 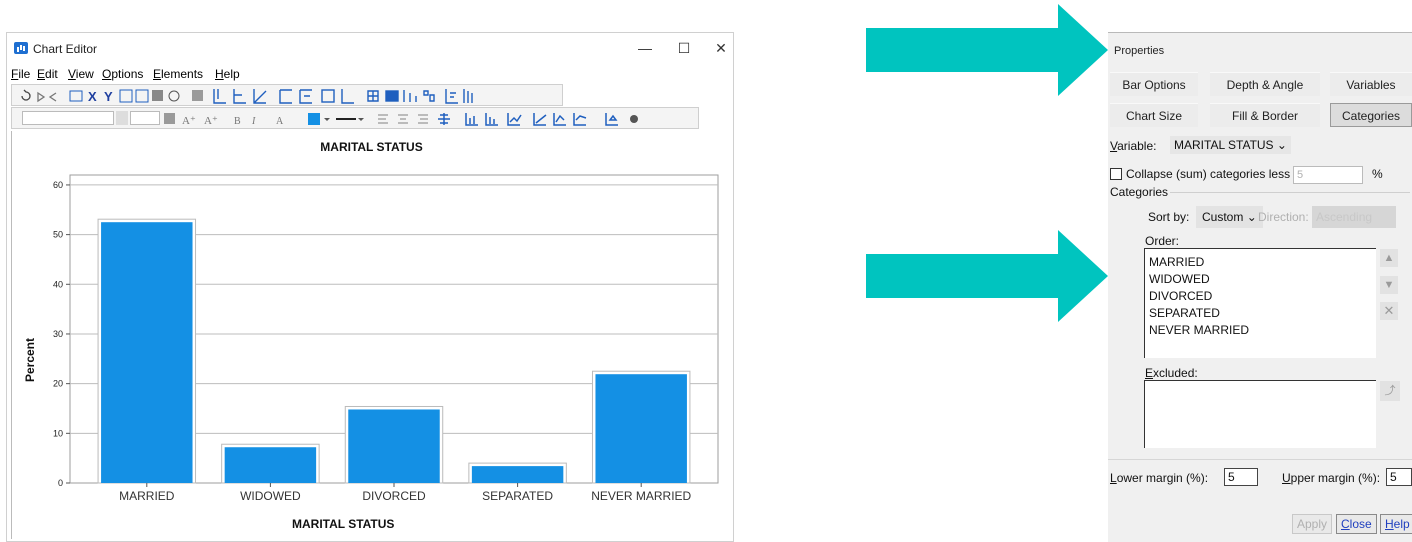 What do you see at coordinates (68, 118) in the screenshot?
I see `font-family-field` at bounding box center [68, 118].